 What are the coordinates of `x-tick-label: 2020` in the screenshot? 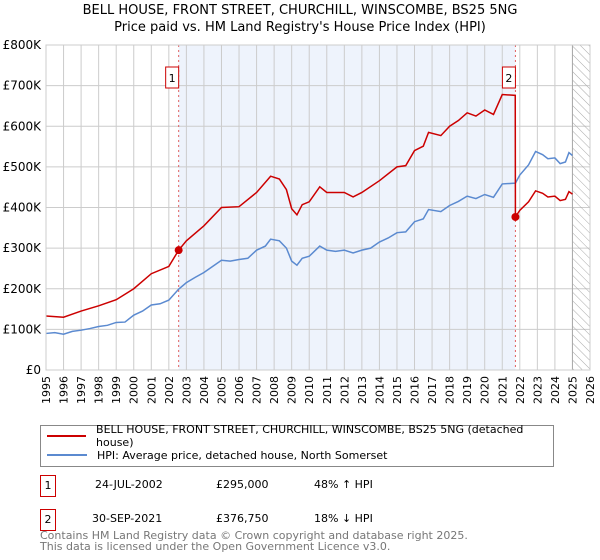 It's located at (485, 390).